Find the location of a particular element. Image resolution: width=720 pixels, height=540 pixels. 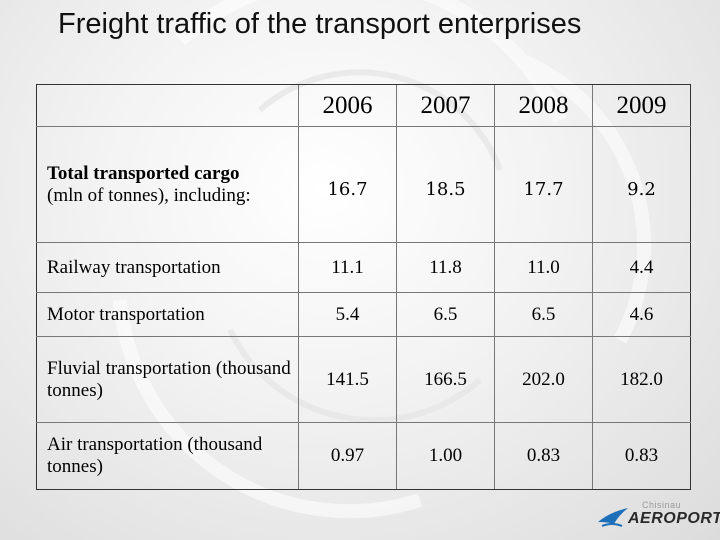

table-cell: 17.7 is located at coordinates (543, 184).